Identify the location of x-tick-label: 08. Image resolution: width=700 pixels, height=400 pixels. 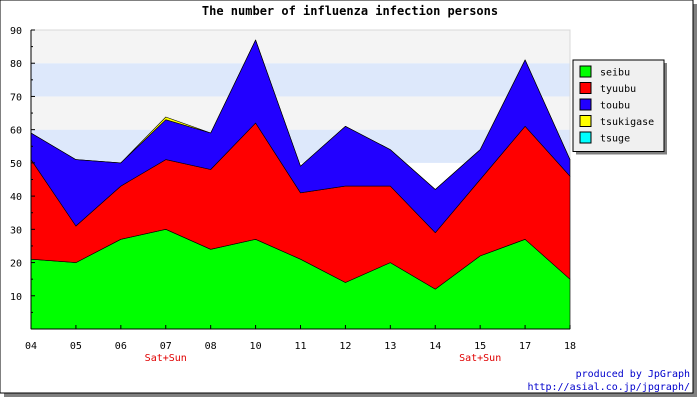
(211, 346).